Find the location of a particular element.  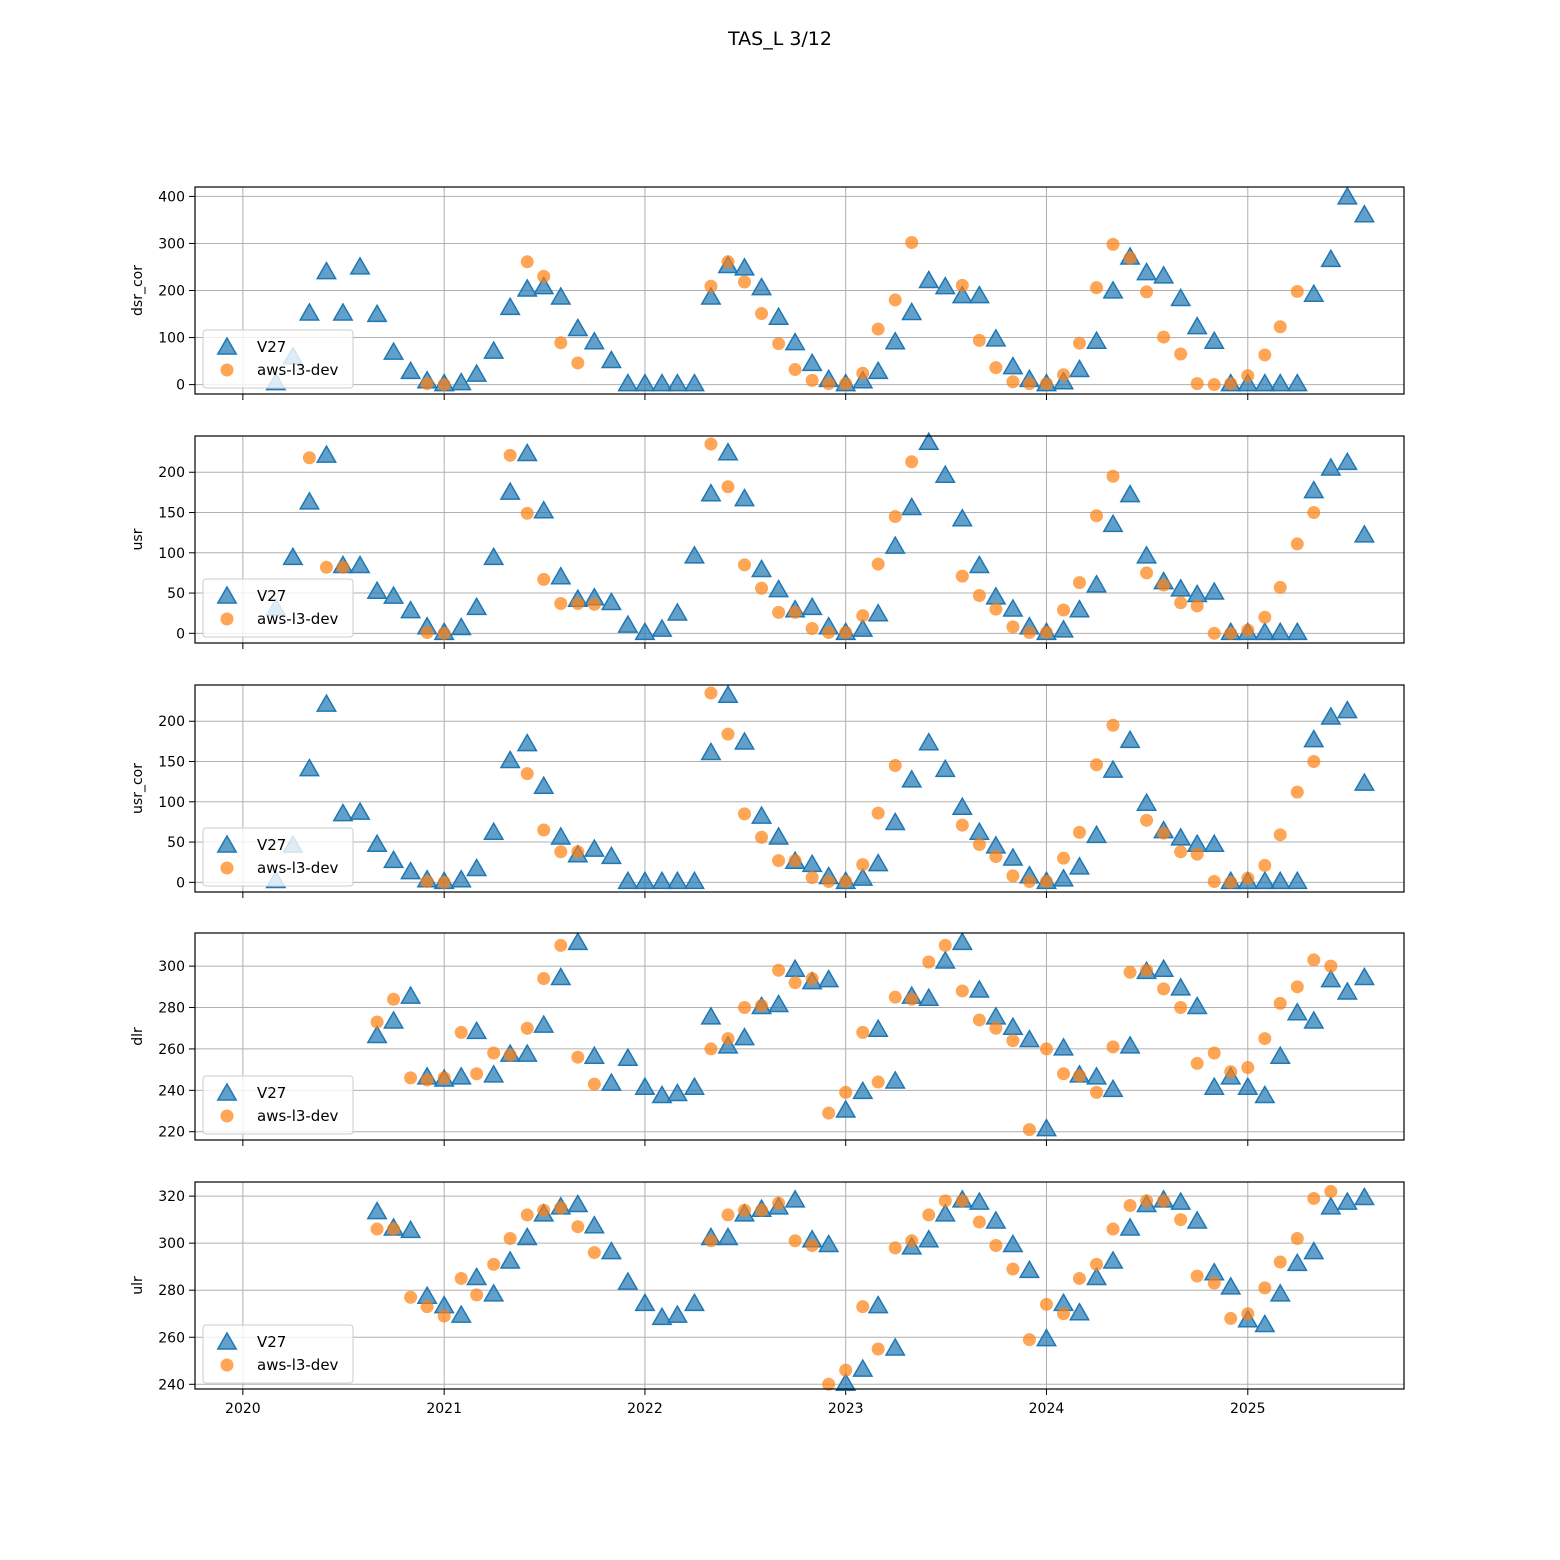

y-tick-label: 300 is located at coordinates (171, 1244).